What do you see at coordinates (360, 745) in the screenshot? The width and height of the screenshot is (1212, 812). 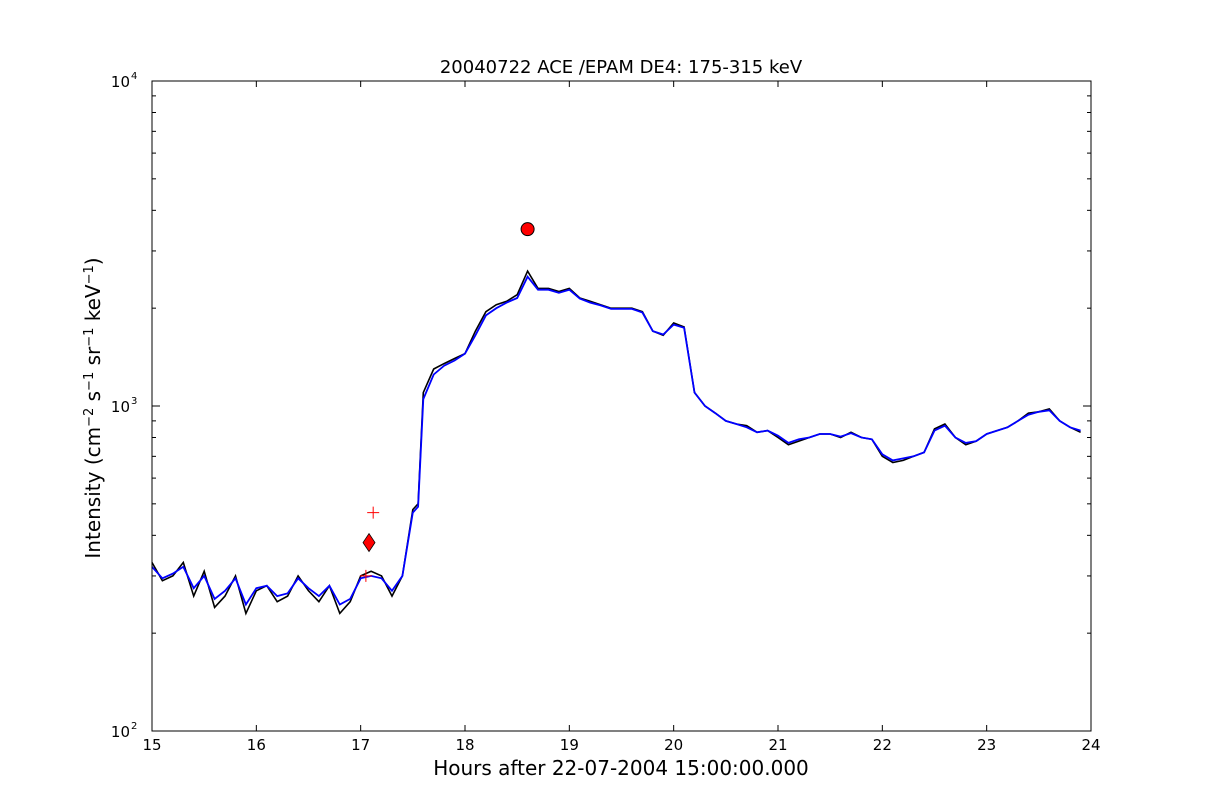 I see `x-tick-label: 17` at bounding box center [360, 745].